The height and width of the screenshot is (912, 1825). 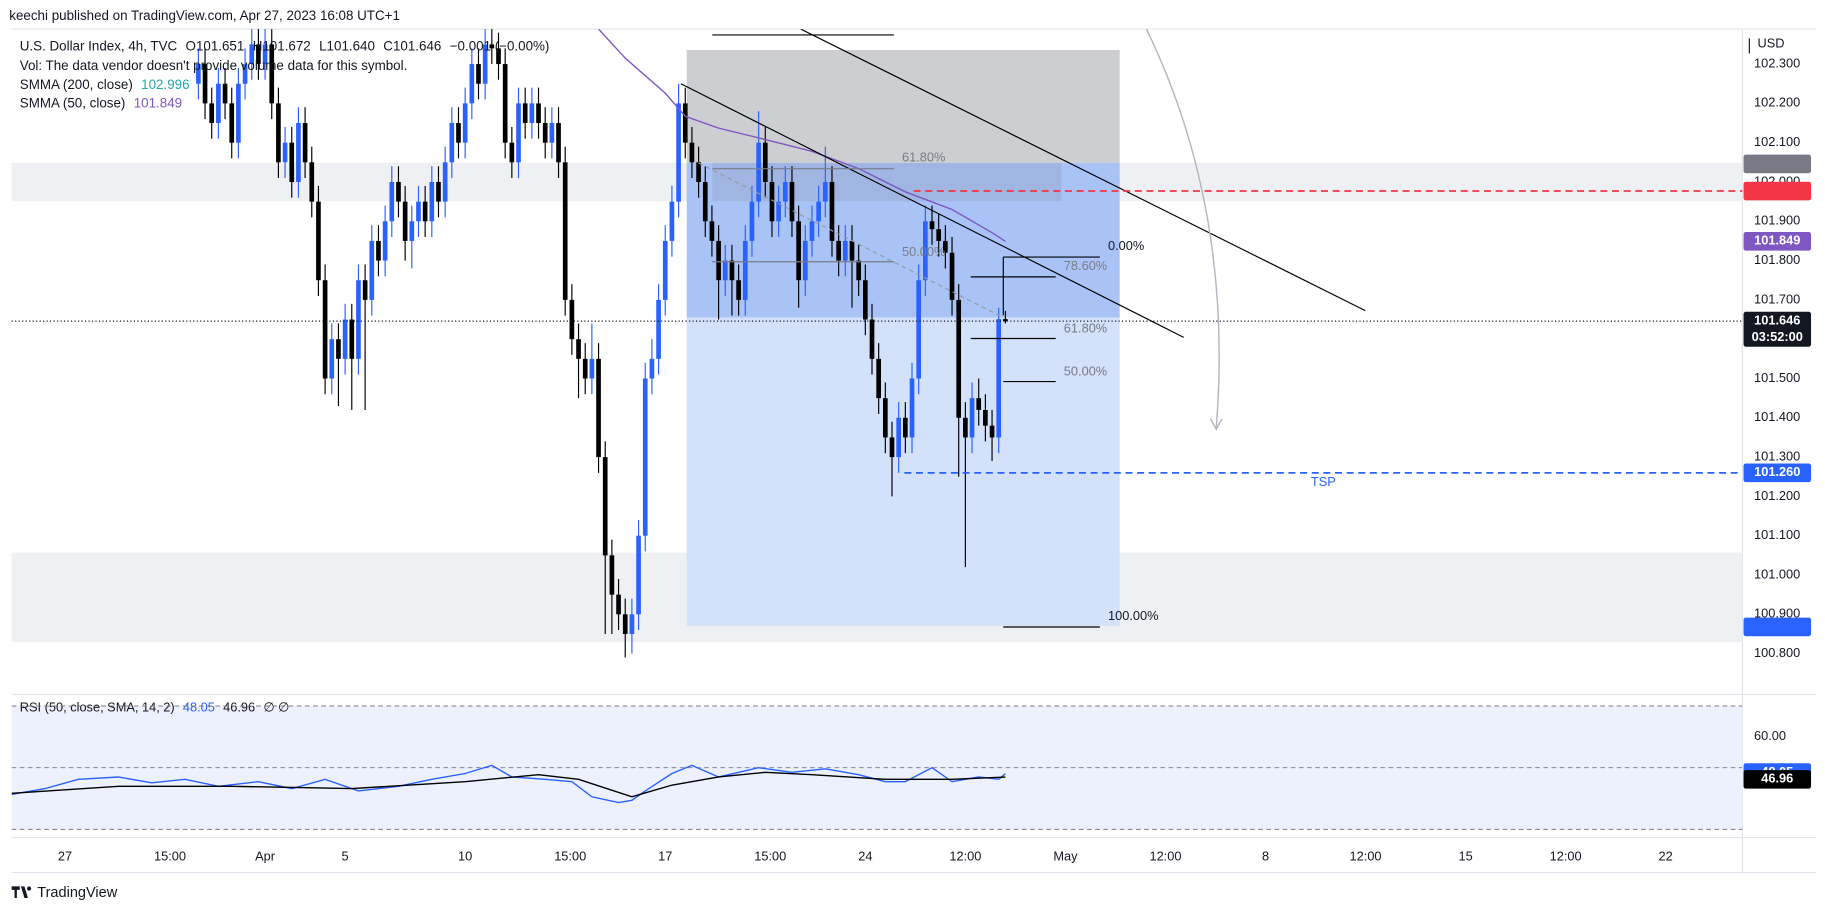 What do you see at coordinates (77, 893) in the screenshot?
I see `footer: TradingView` at bounding box center [77, 893].